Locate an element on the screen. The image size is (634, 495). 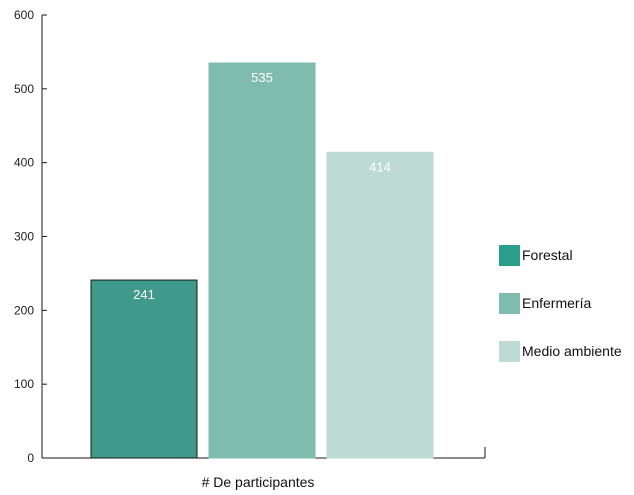
y-tick-label: 0 is located at coordinates (30, 458).